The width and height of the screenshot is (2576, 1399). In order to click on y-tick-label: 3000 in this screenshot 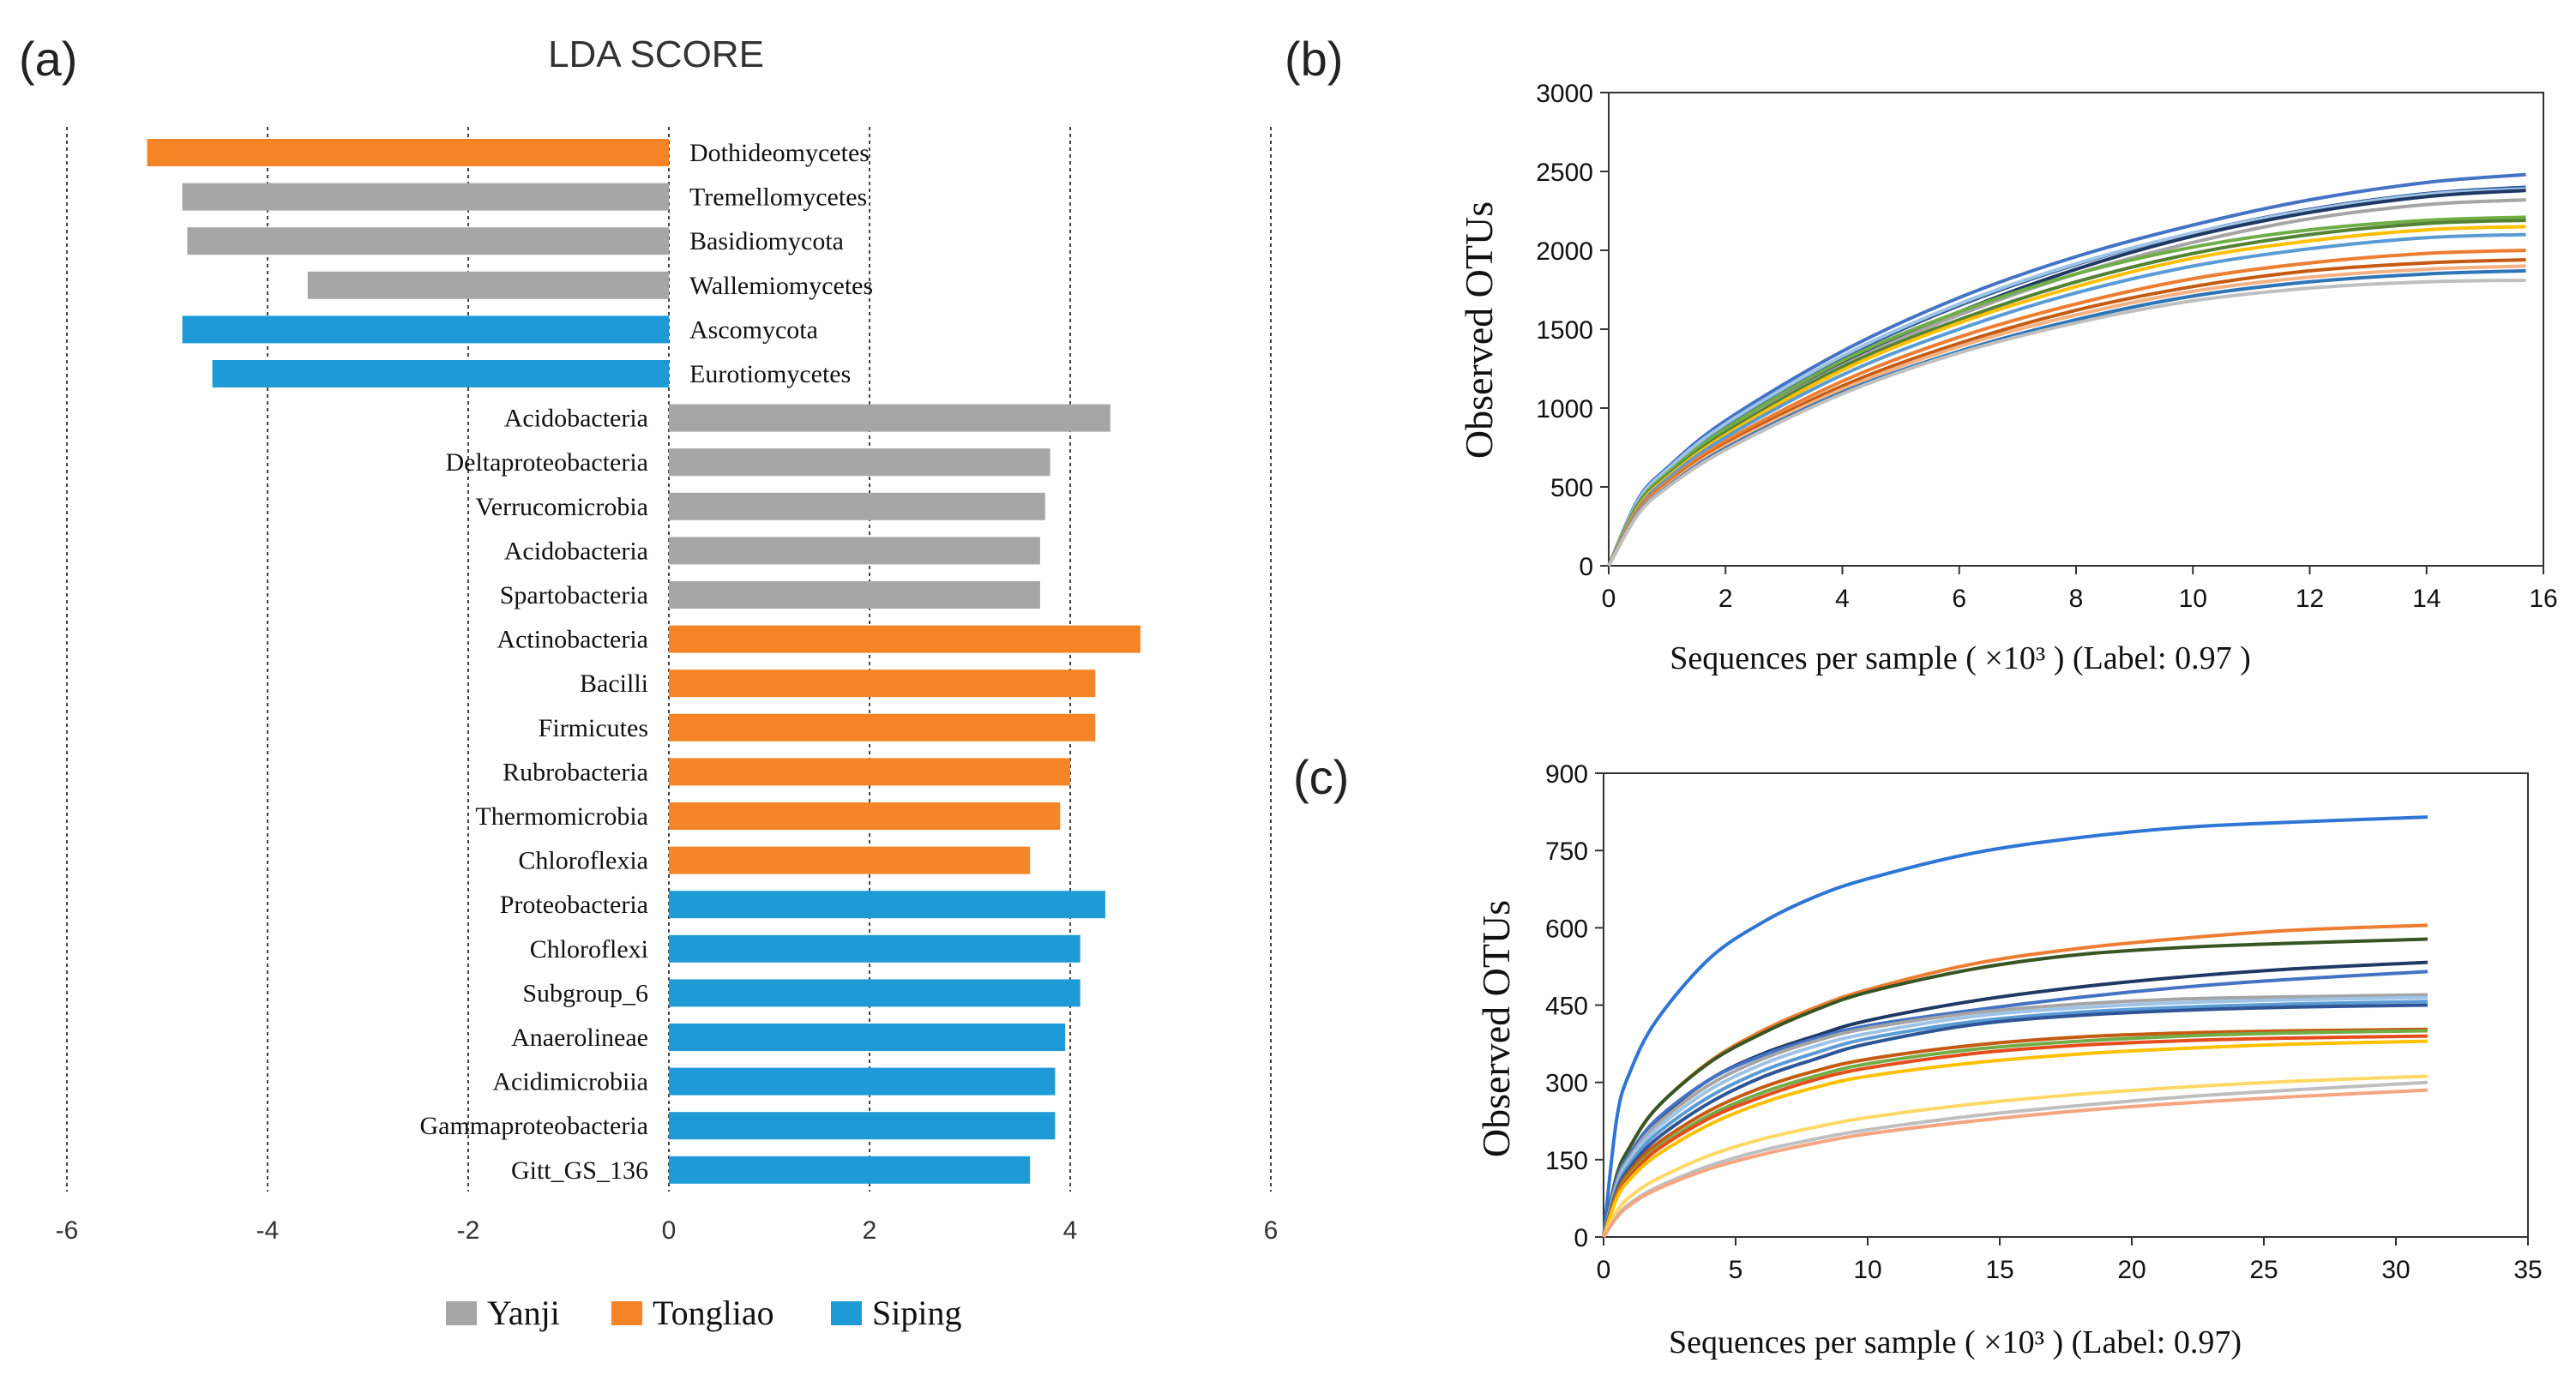, I will do `click(1564, 94)`.